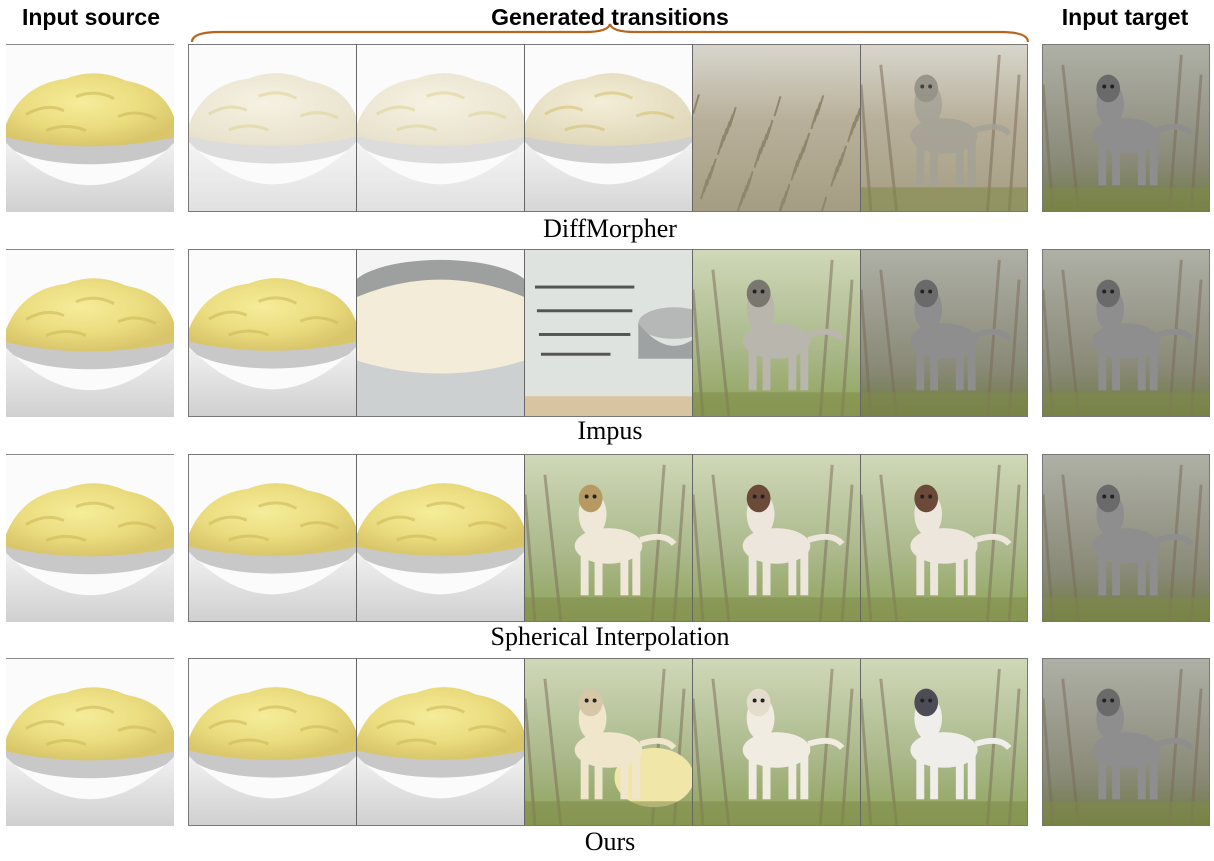 Image resolution: width=1214 pixels, height=861 pixels. I want to click on input-target-header: Input target, so click(1125, 17).